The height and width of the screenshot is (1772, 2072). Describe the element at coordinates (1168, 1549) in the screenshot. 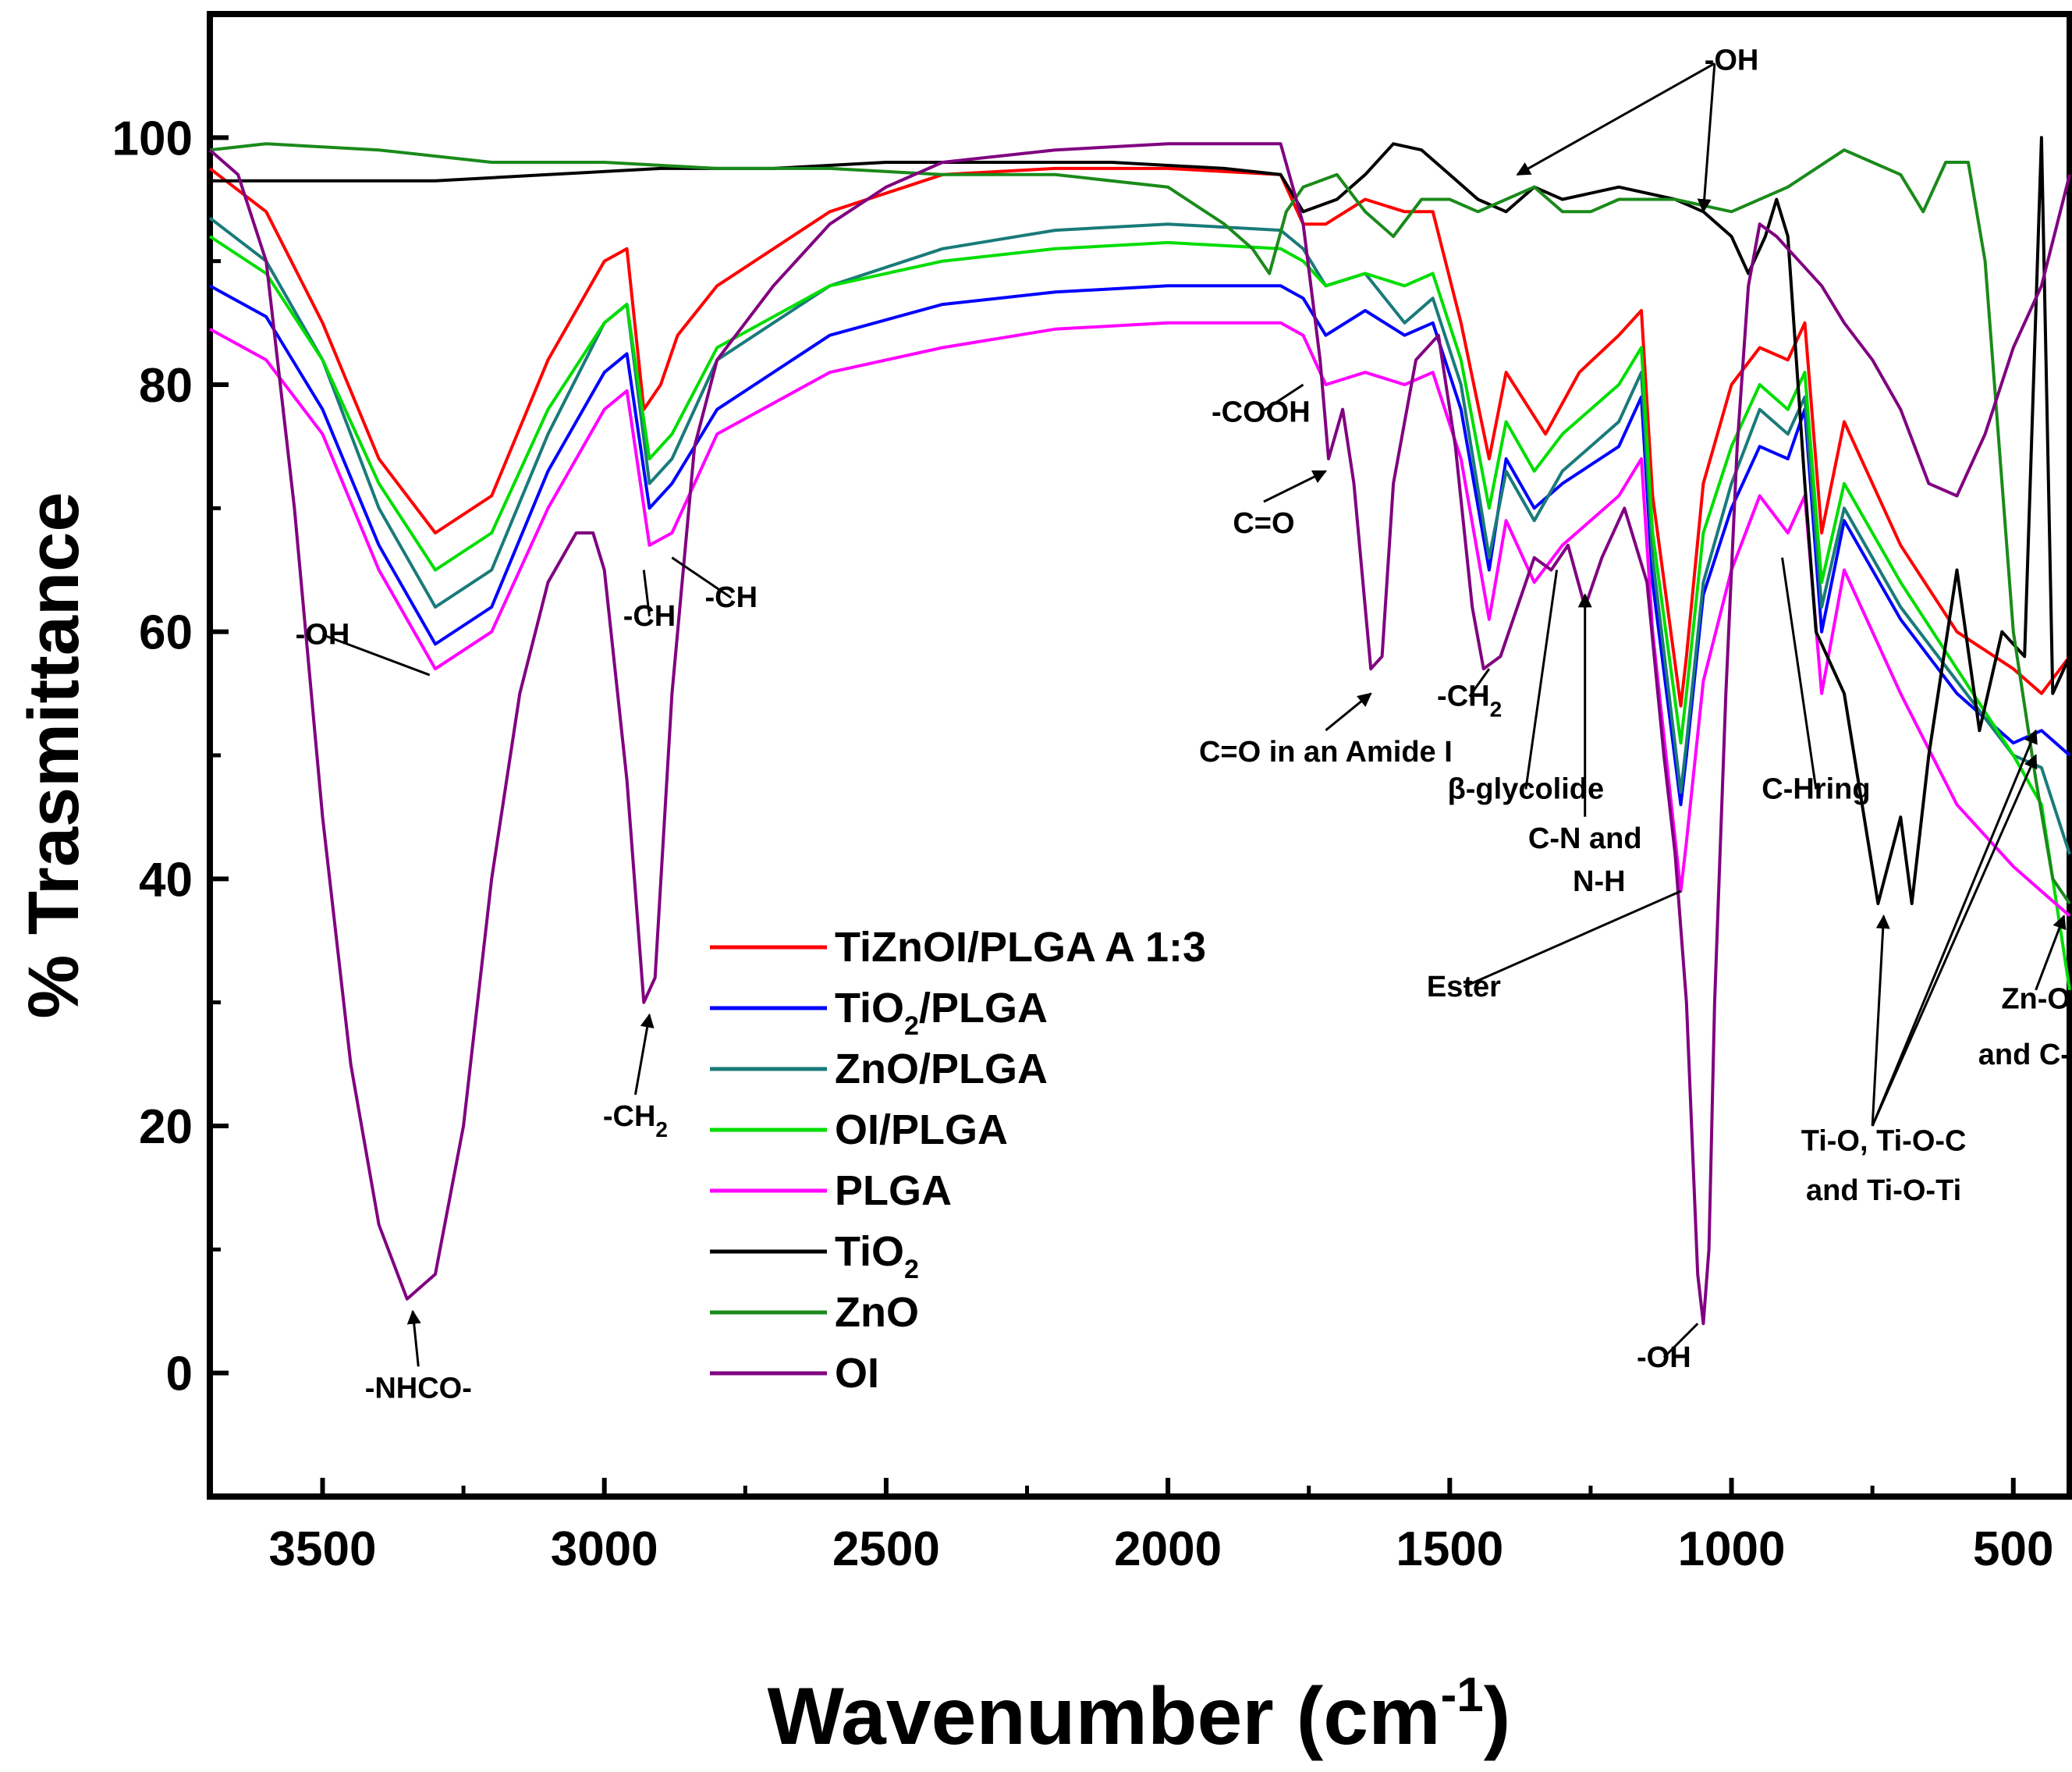

I see `x-tick-label: 2000` at that location.